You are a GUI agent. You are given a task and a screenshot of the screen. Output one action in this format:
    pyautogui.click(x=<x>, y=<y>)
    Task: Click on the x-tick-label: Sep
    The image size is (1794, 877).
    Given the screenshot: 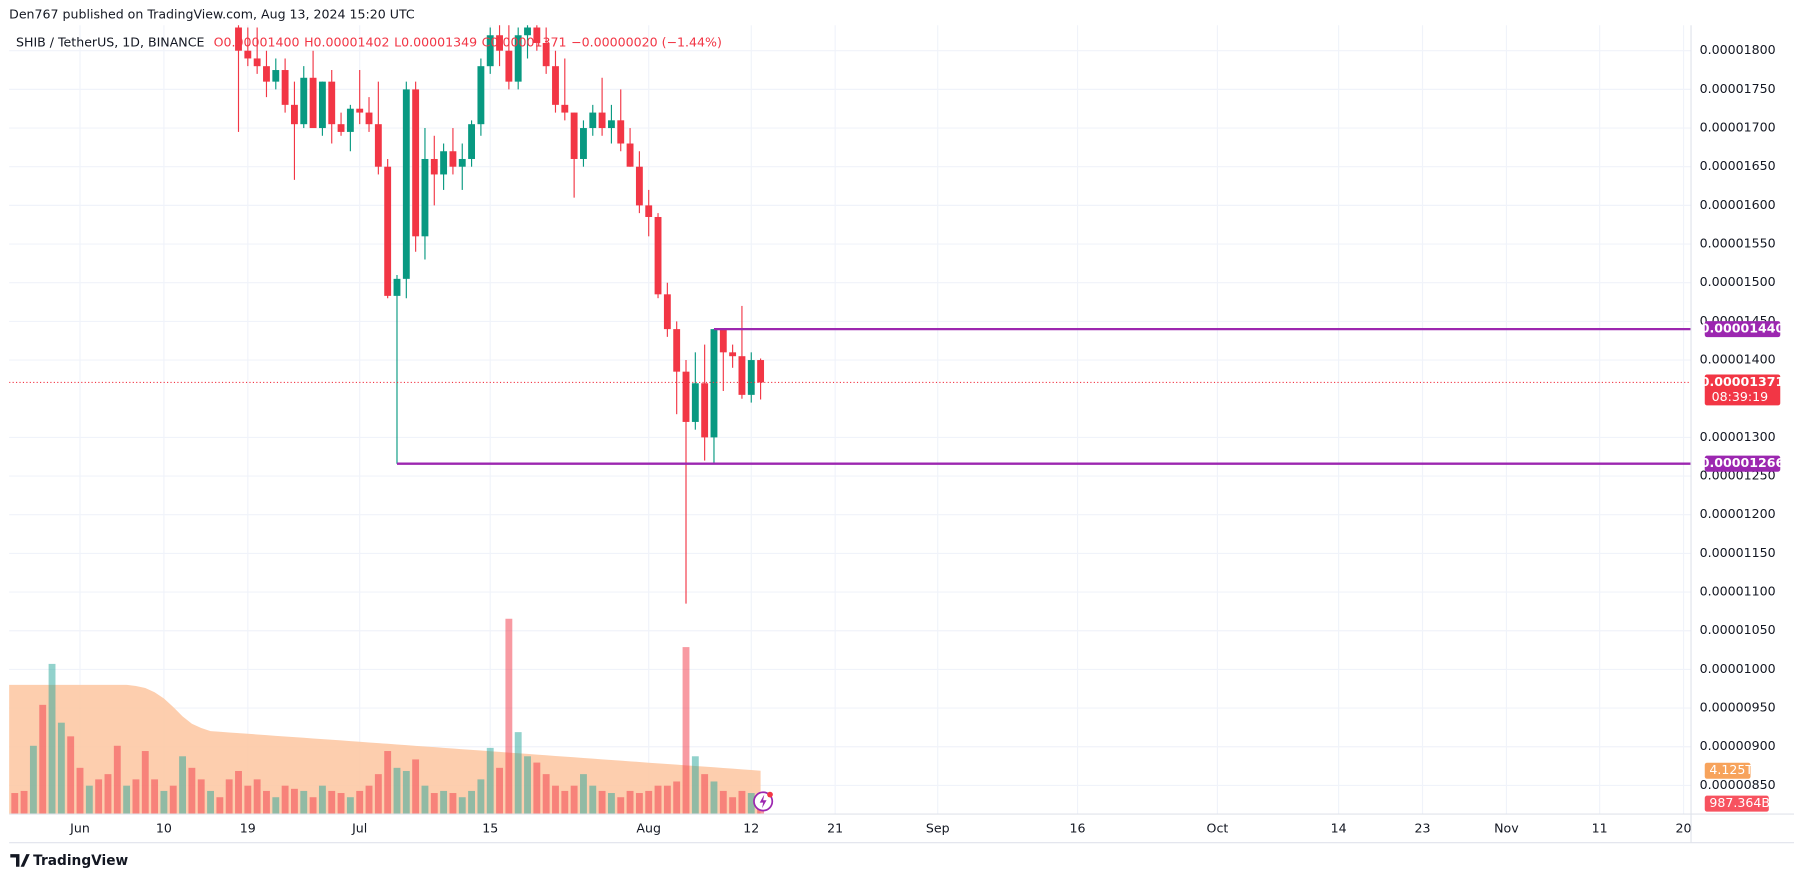 What is the action you would take?
    pyautogui.click(x=938, y=827)
    